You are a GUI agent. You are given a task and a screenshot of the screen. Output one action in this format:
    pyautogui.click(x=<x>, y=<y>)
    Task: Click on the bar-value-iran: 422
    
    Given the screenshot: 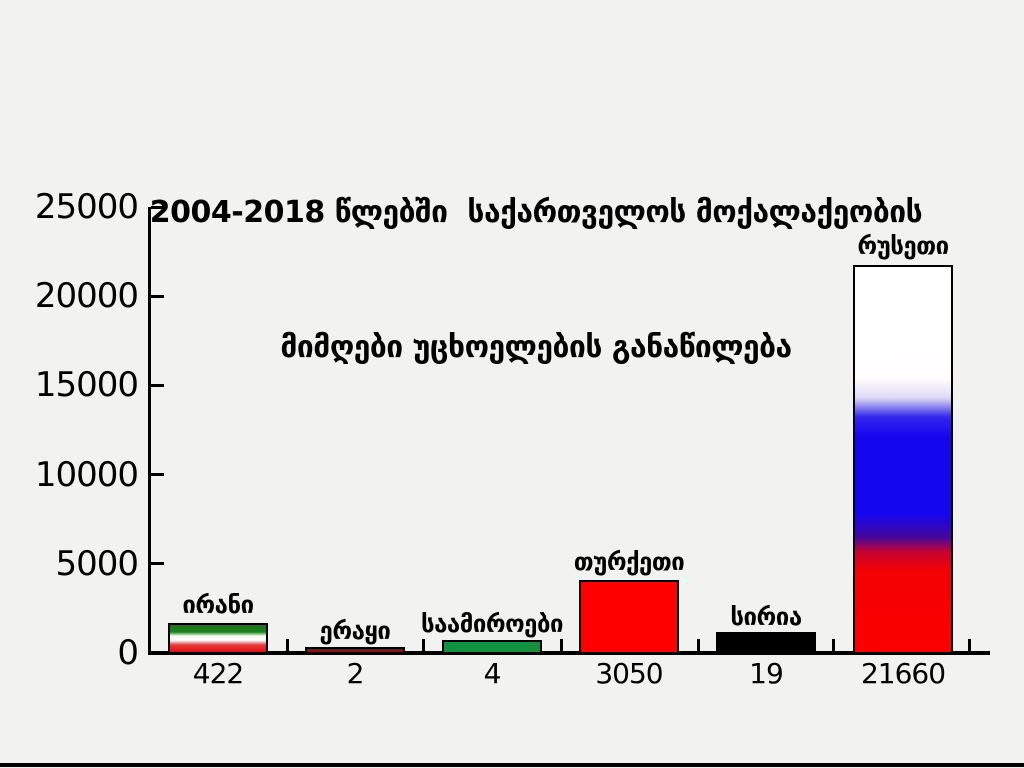 What is the action you would take?
    pyautogui.click(x=218, y=673)
    